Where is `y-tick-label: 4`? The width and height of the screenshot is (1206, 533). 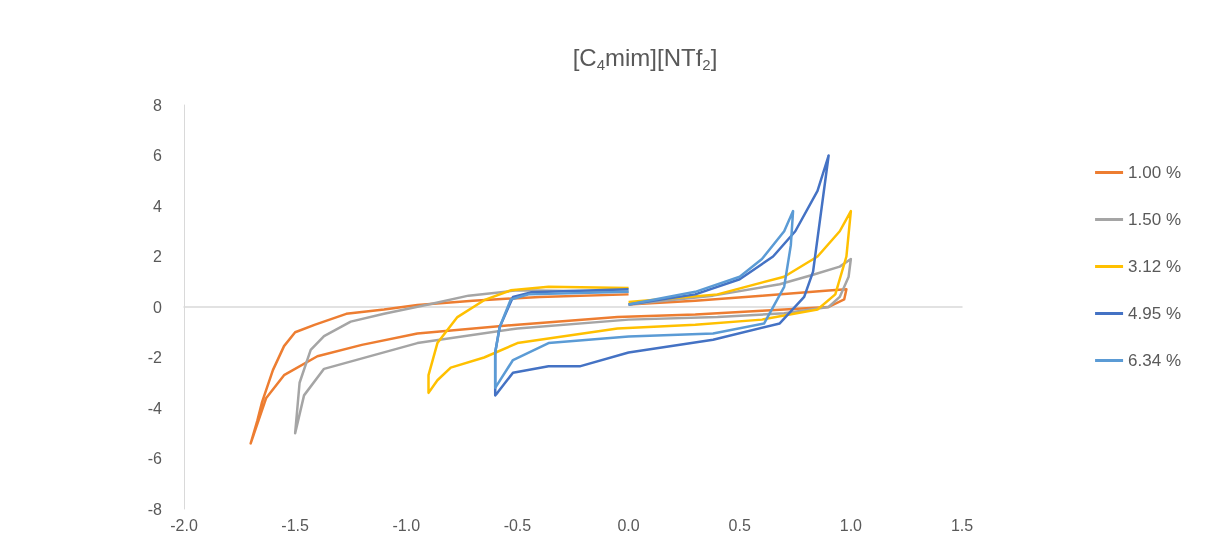
y-tick-label: 4 is located at coordinates (158, 206).